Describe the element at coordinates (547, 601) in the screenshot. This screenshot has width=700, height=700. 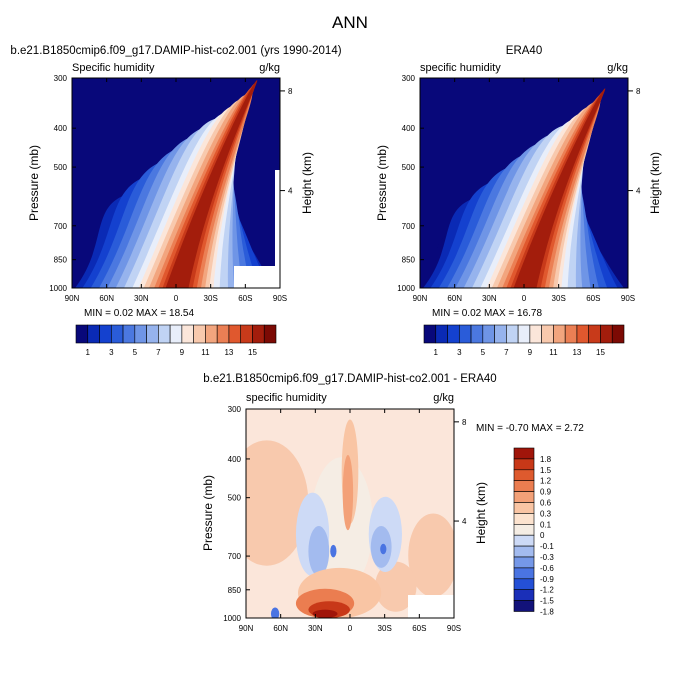
I see `colorbar-label: -1.5` at that location.